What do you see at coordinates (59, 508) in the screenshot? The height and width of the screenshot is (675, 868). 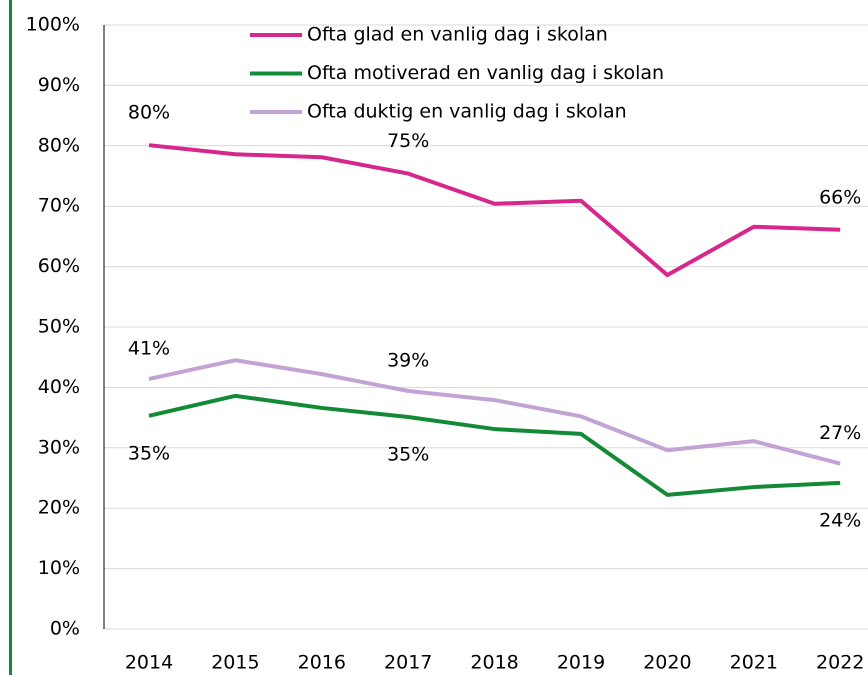 I see `y-tick-label: 20%` at bounding box center [59, 508].